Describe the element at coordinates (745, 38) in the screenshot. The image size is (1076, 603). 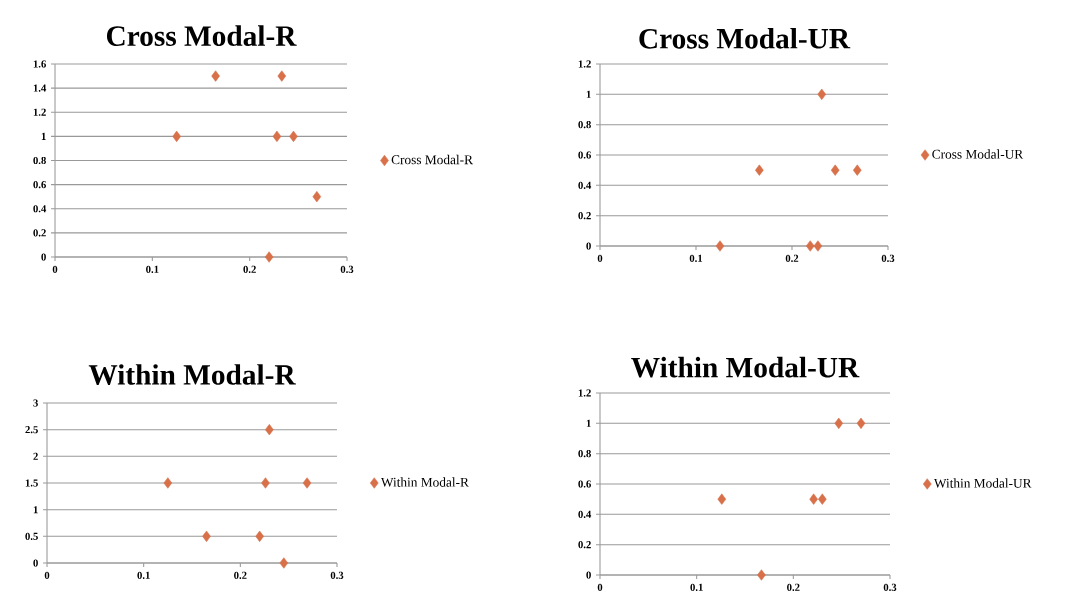
I see `chart-title: Cross Modal-UR` at that location.